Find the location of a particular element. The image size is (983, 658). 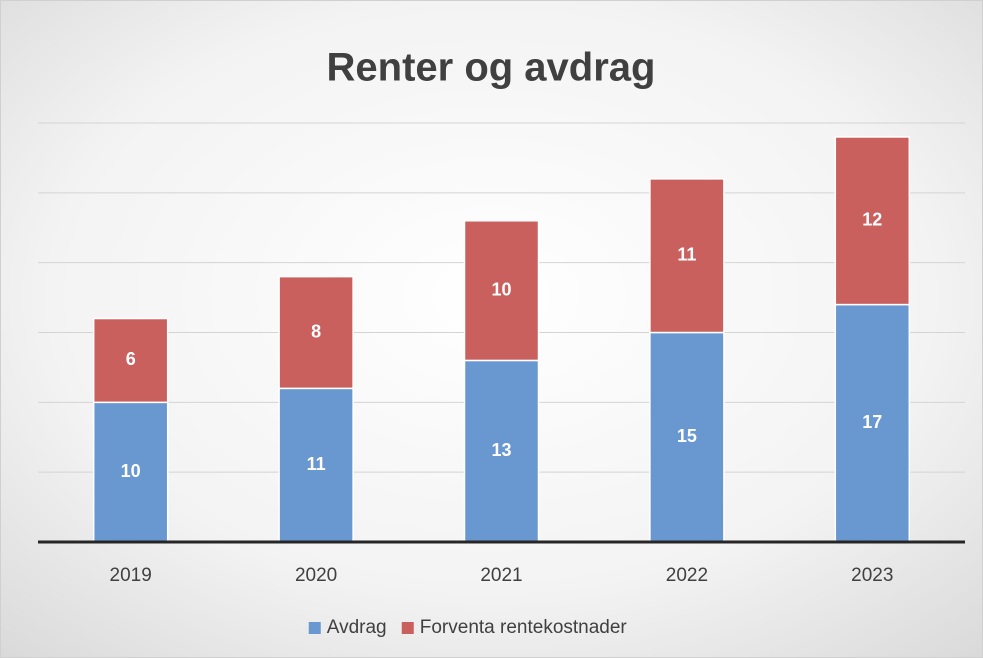

x-tick-label: 2022 is located at coordinates (687, 575).